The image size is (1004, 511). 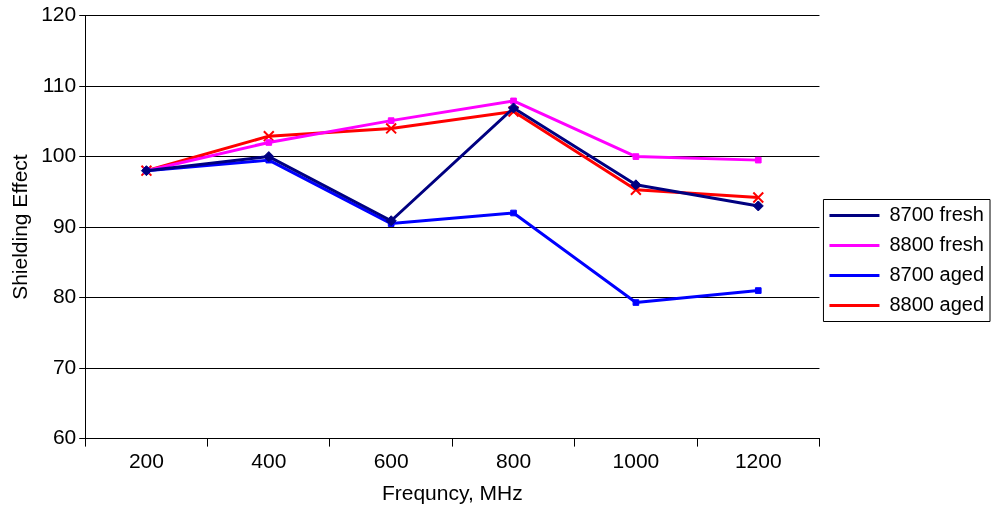 What do you see at coordinates (391, 460) in the screenshot?
I see `x-tick-label: 600` at bounding box center [391, 460].